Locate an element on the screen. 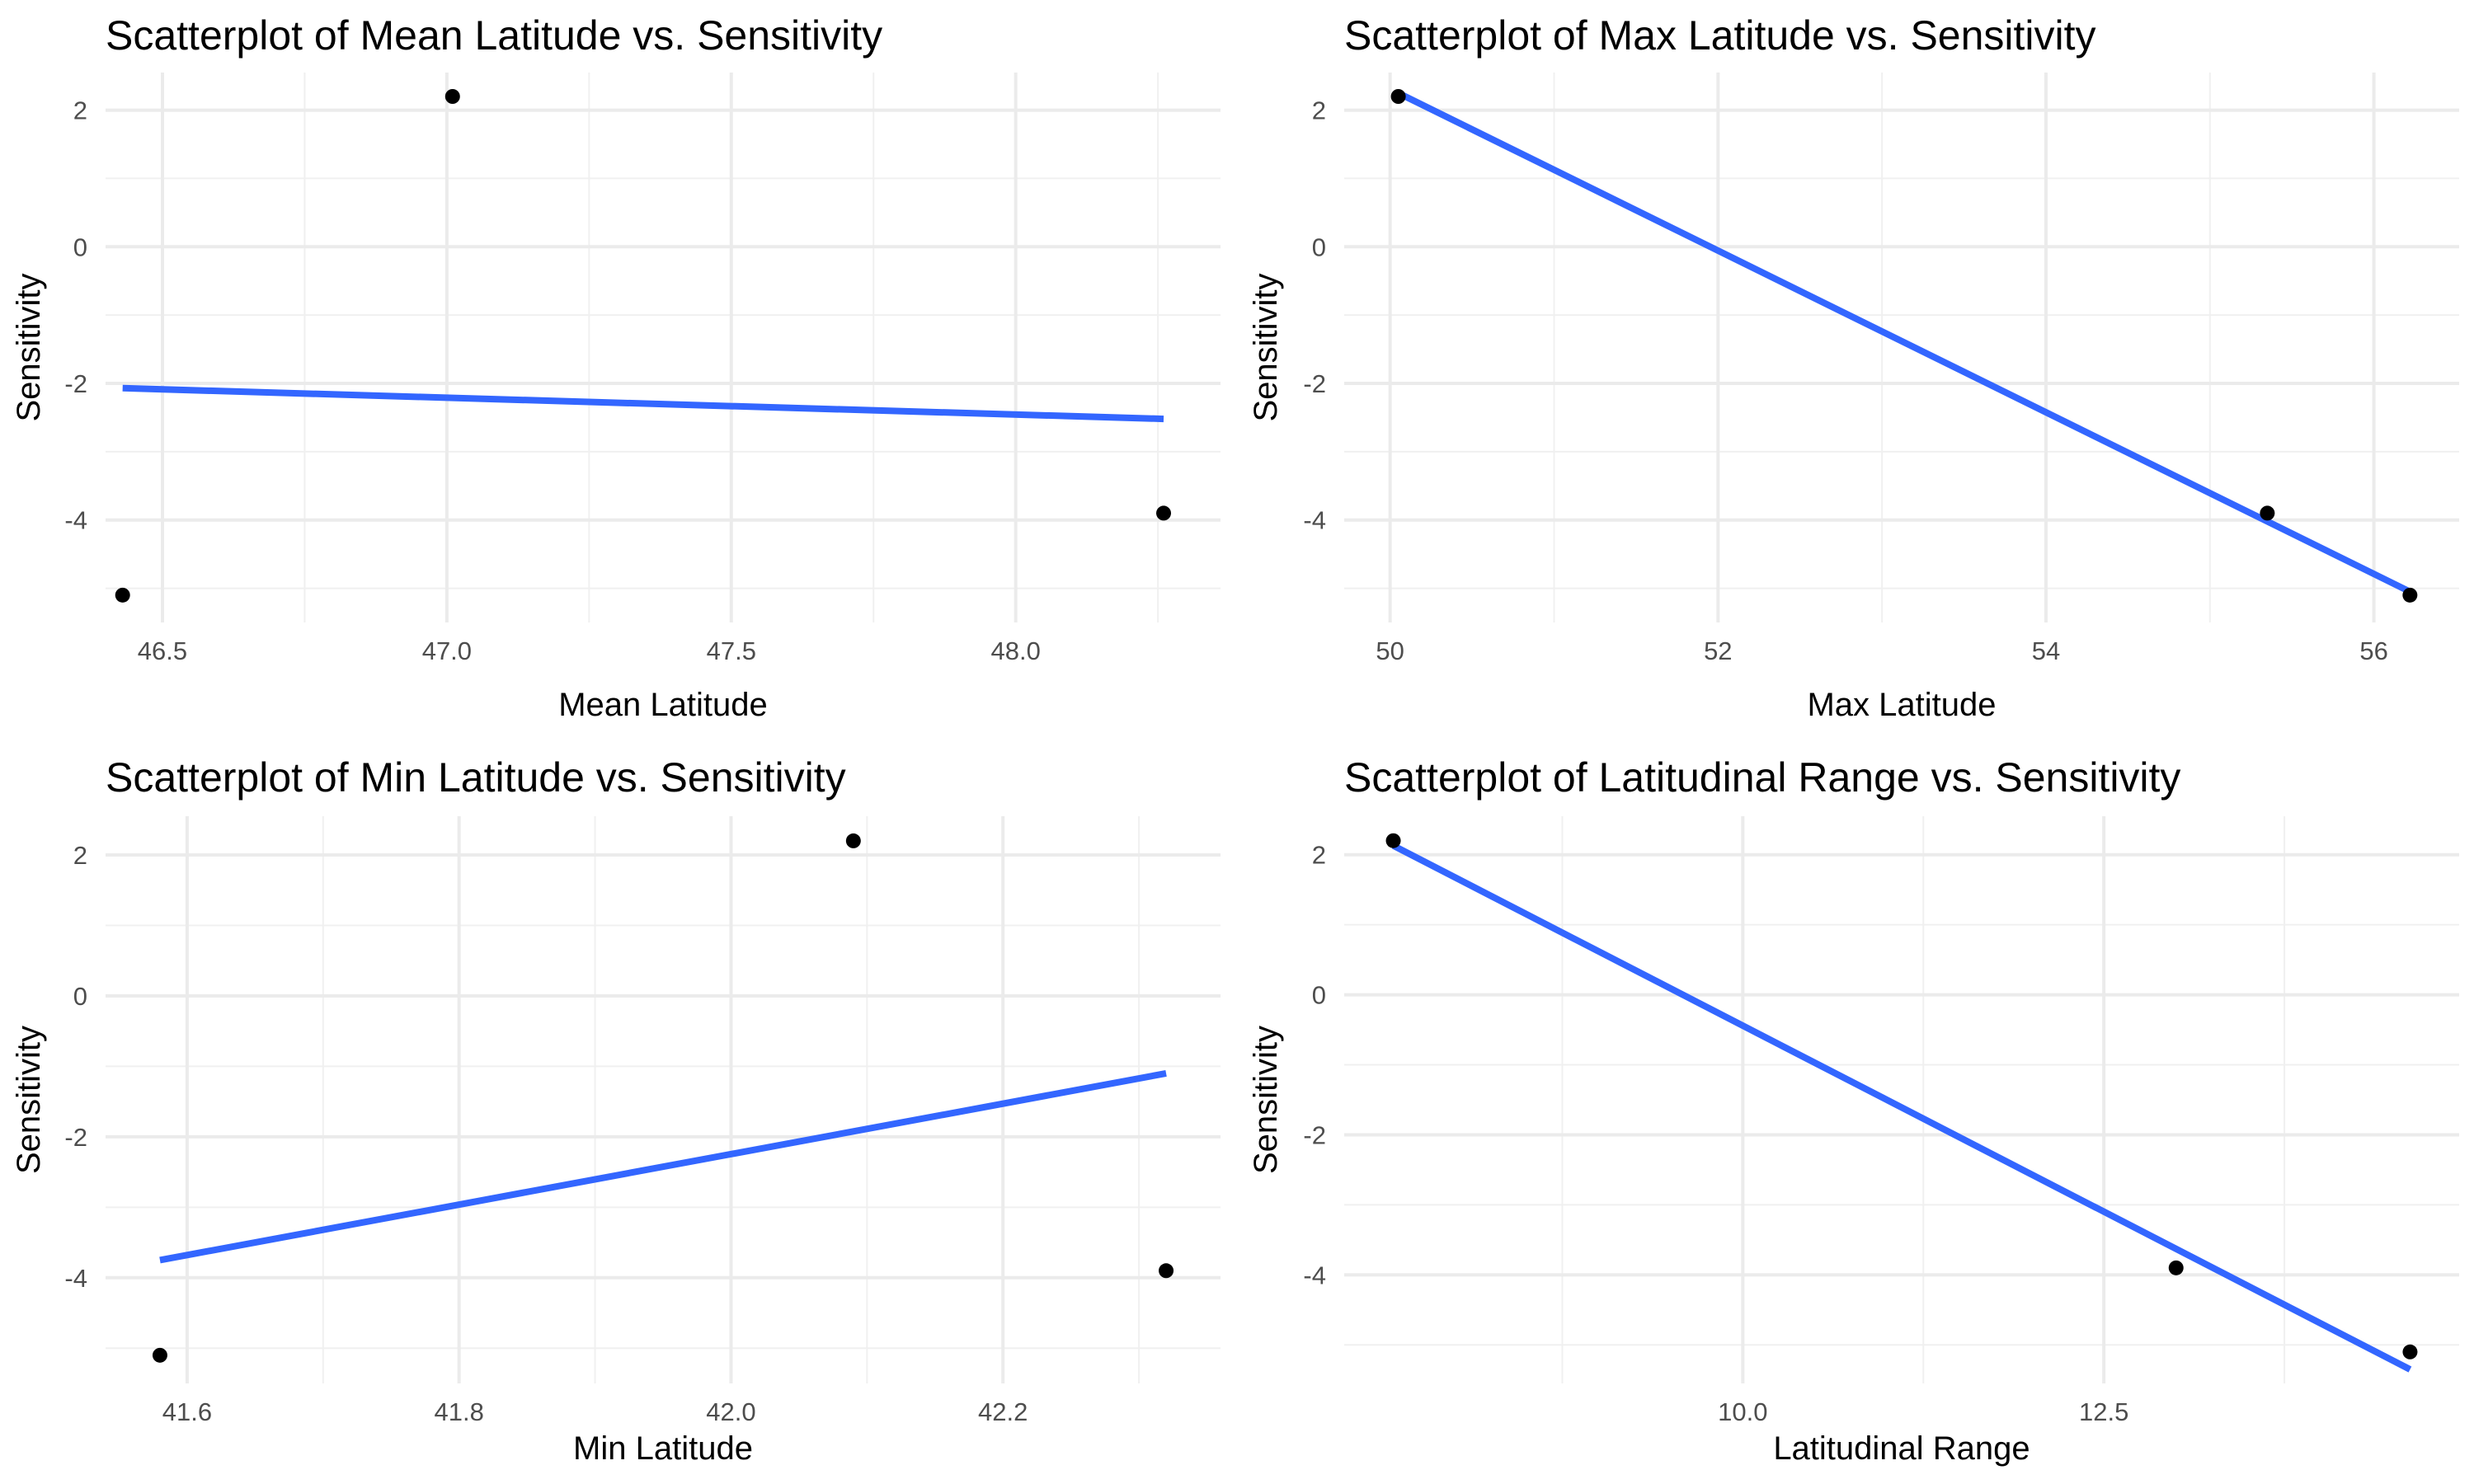 The image size is (2474, 1484). x-tick-label: 47.5 is located at coordinates (731, 650).